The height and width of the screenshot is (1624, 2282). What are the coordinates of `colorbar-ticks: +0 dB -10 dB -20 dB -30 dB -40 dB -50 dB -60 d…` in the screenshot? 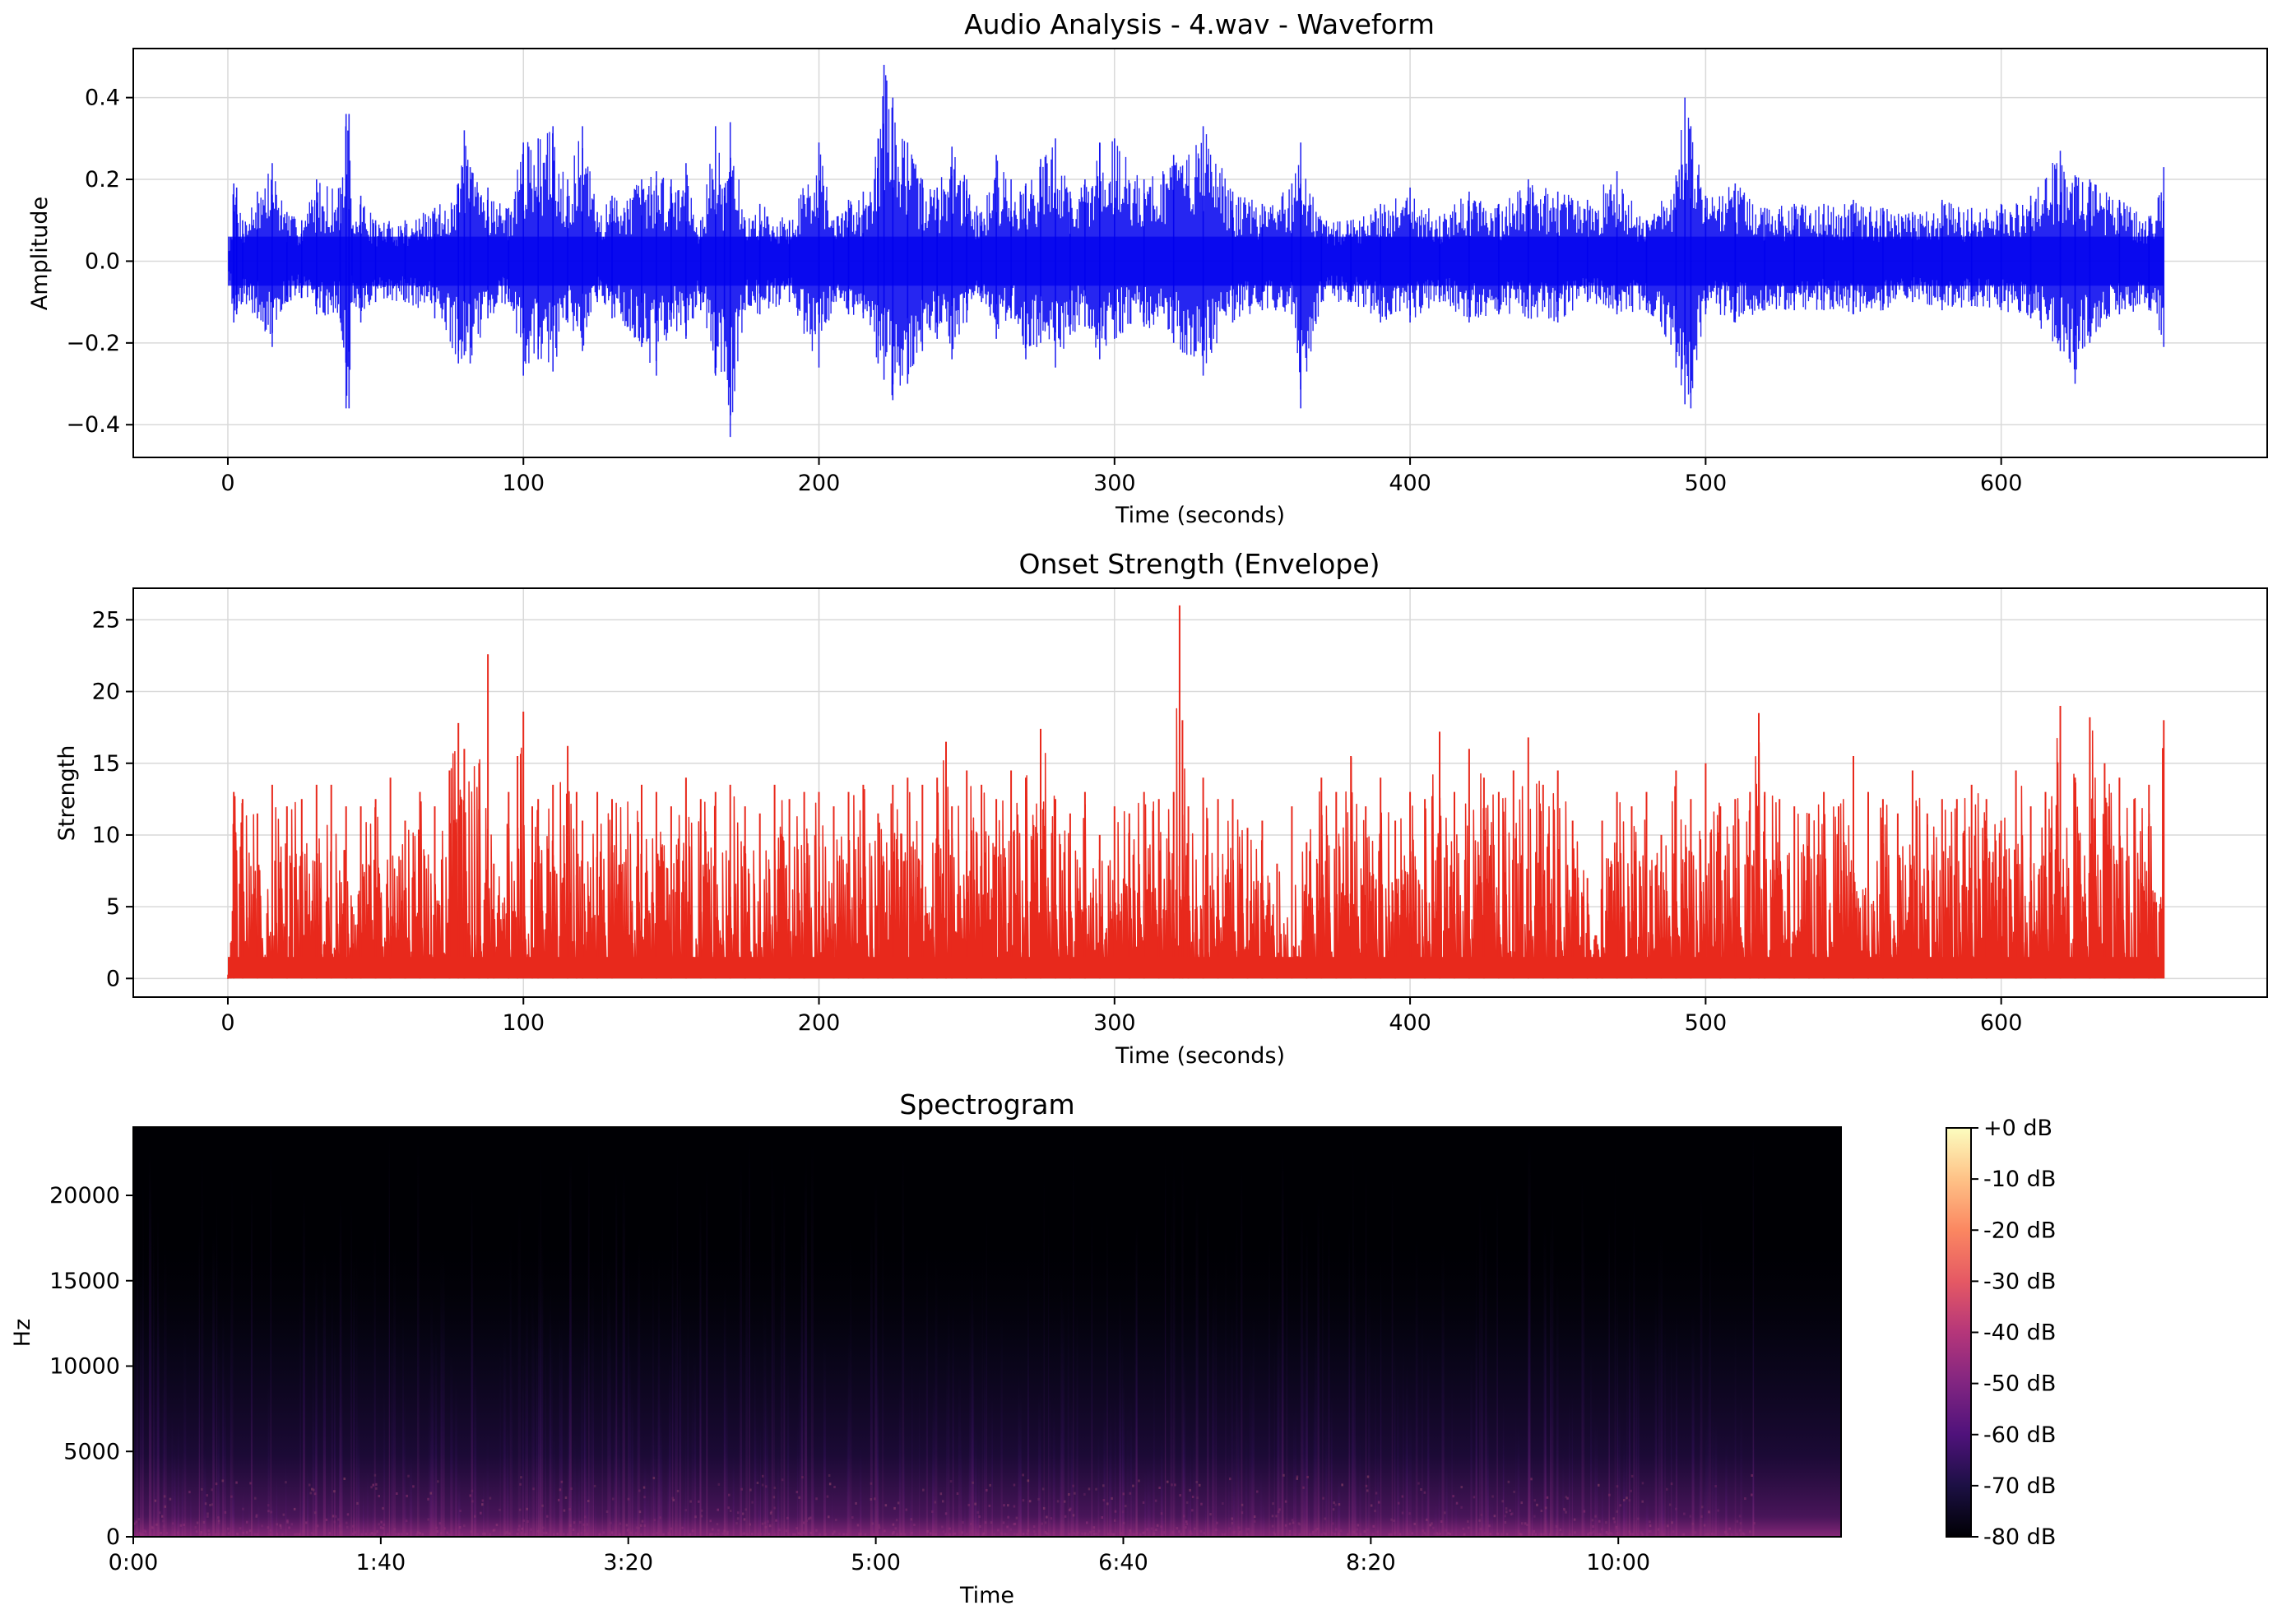 It's located at (2013, 1333).